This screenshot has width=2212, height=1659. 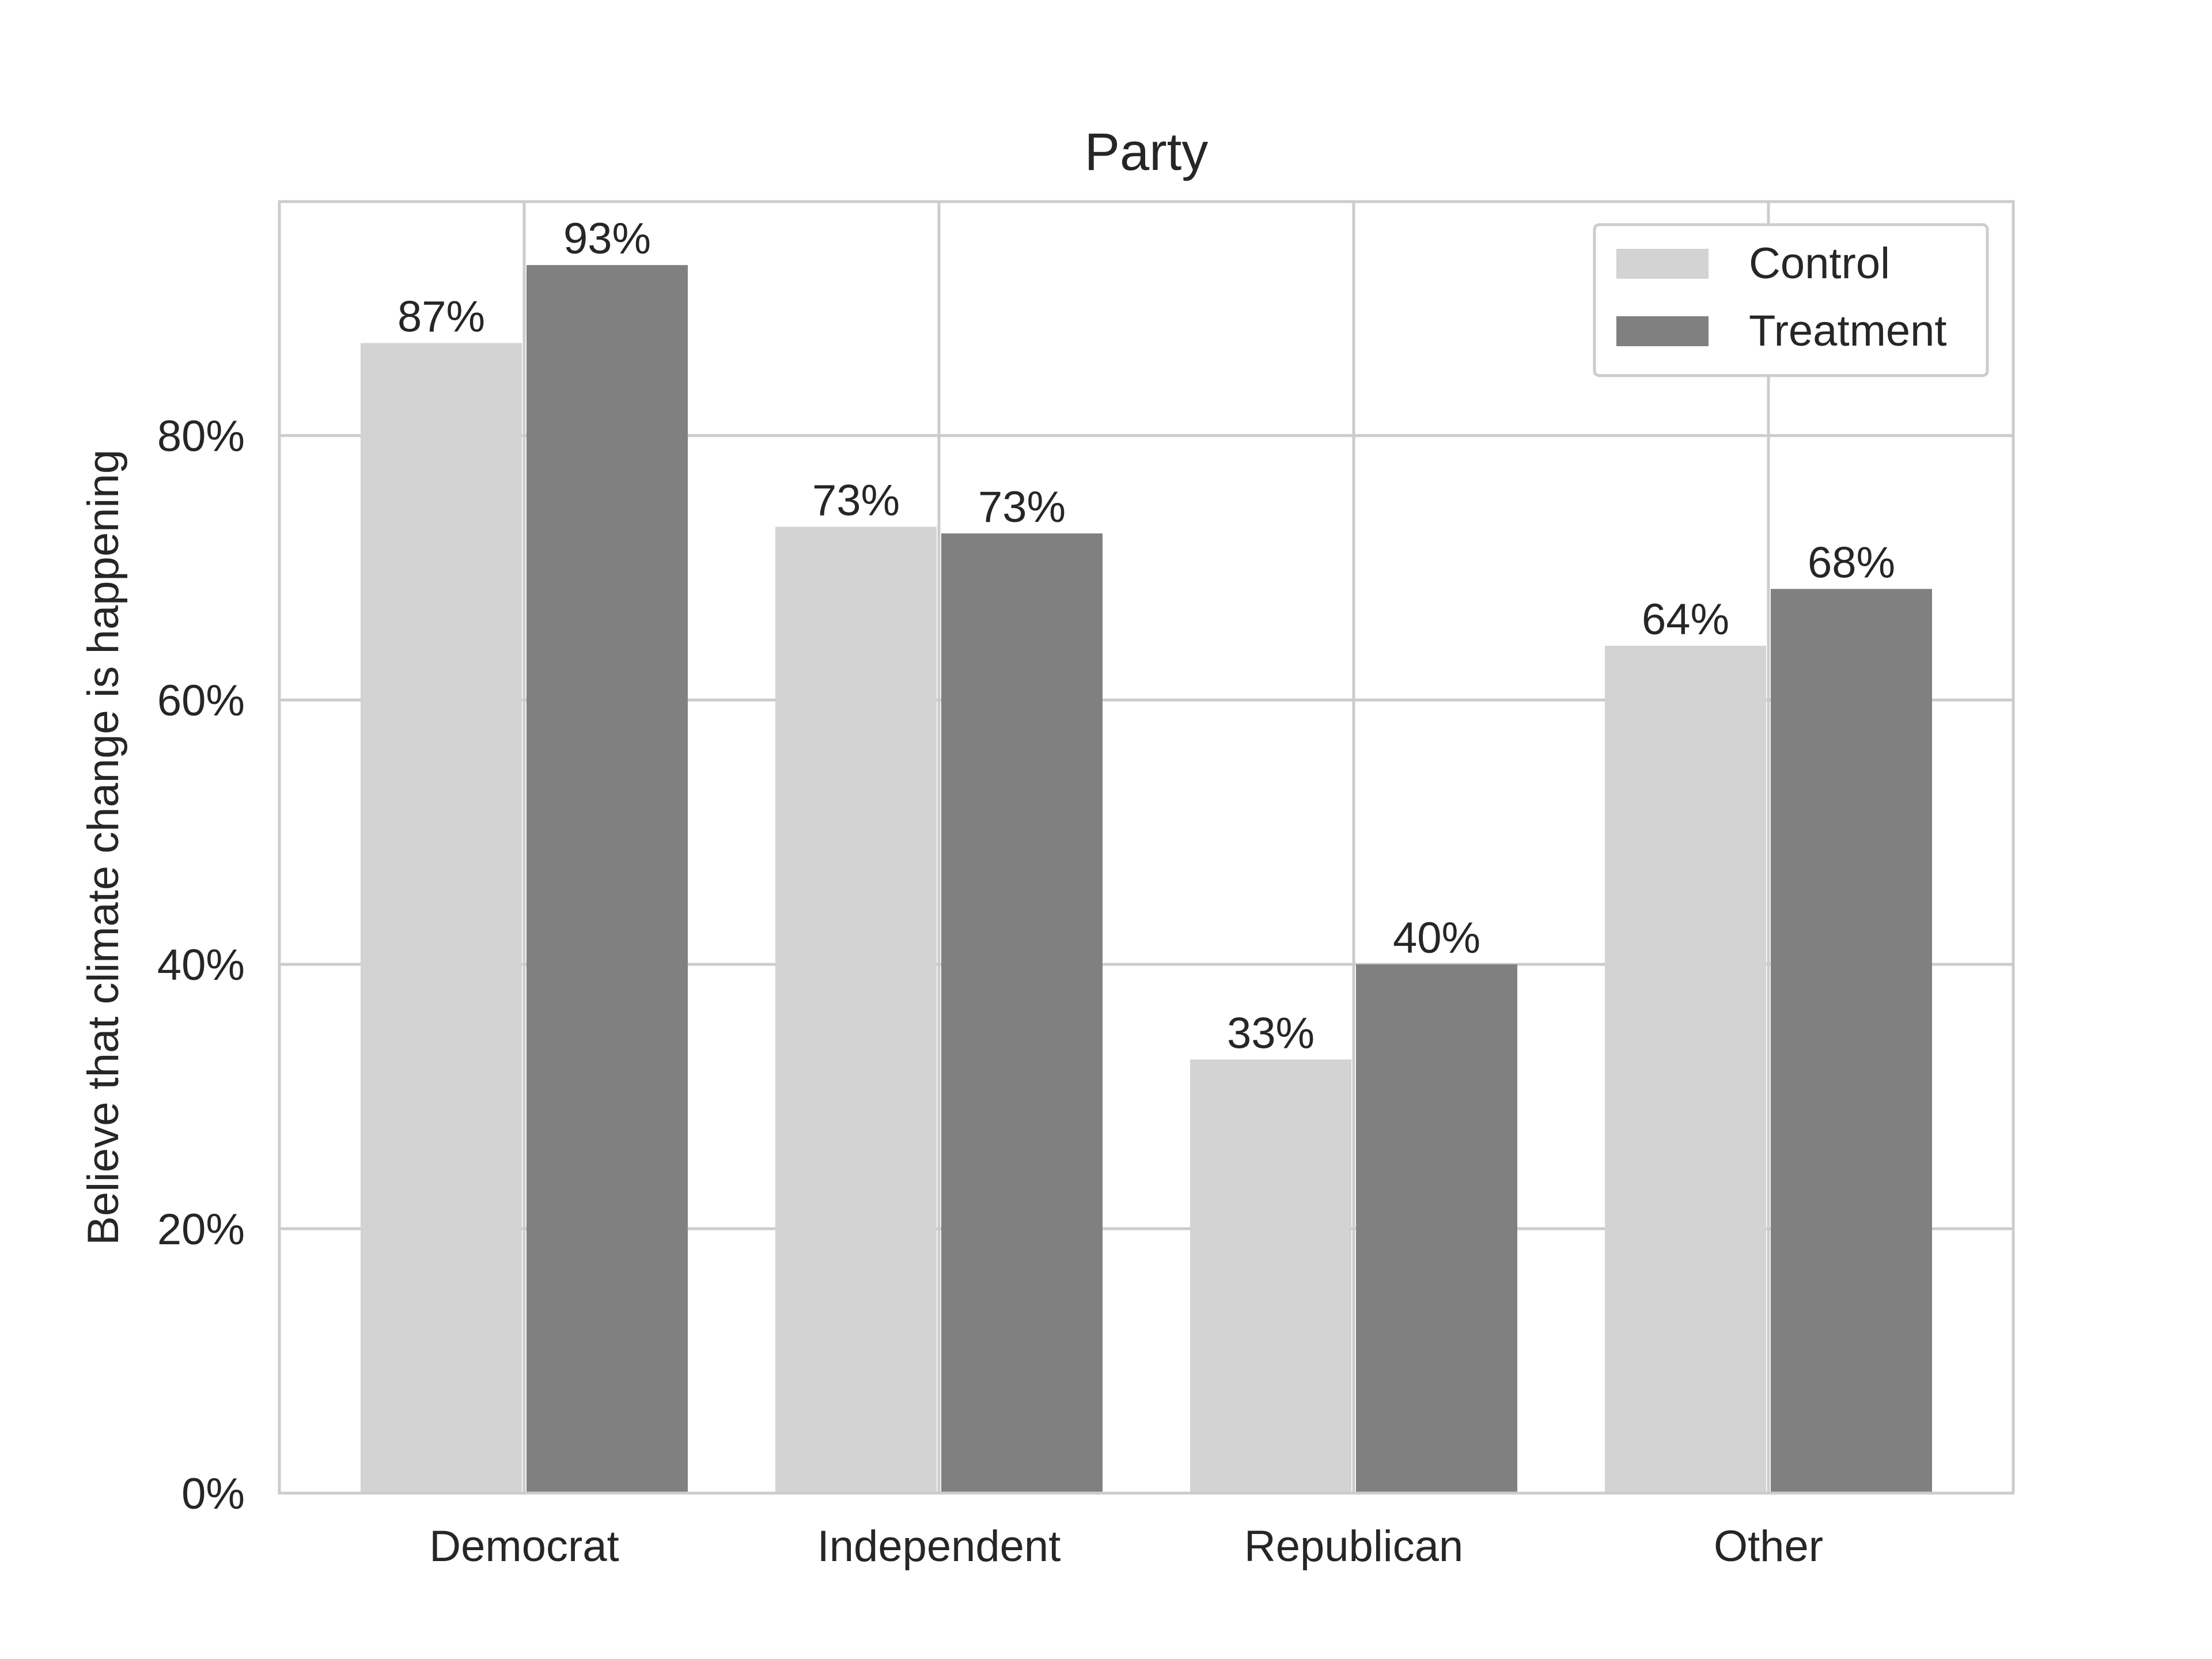 What do you see at coordinates (1851, 1041) in the screenshot?
I see `bar-treatment-other` at bounding box center [1851, 1041].